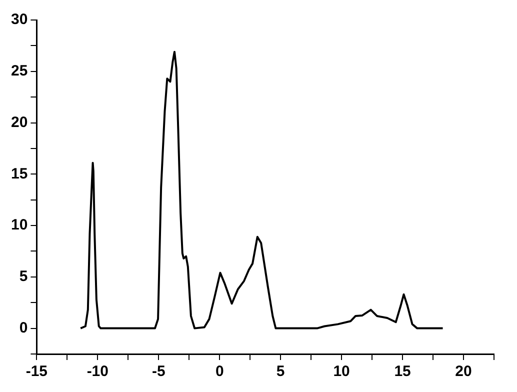 Image resolution: width=517 pixels, height=392 pixels. I want to click on y-tick-label: 30, so click(19, 19).